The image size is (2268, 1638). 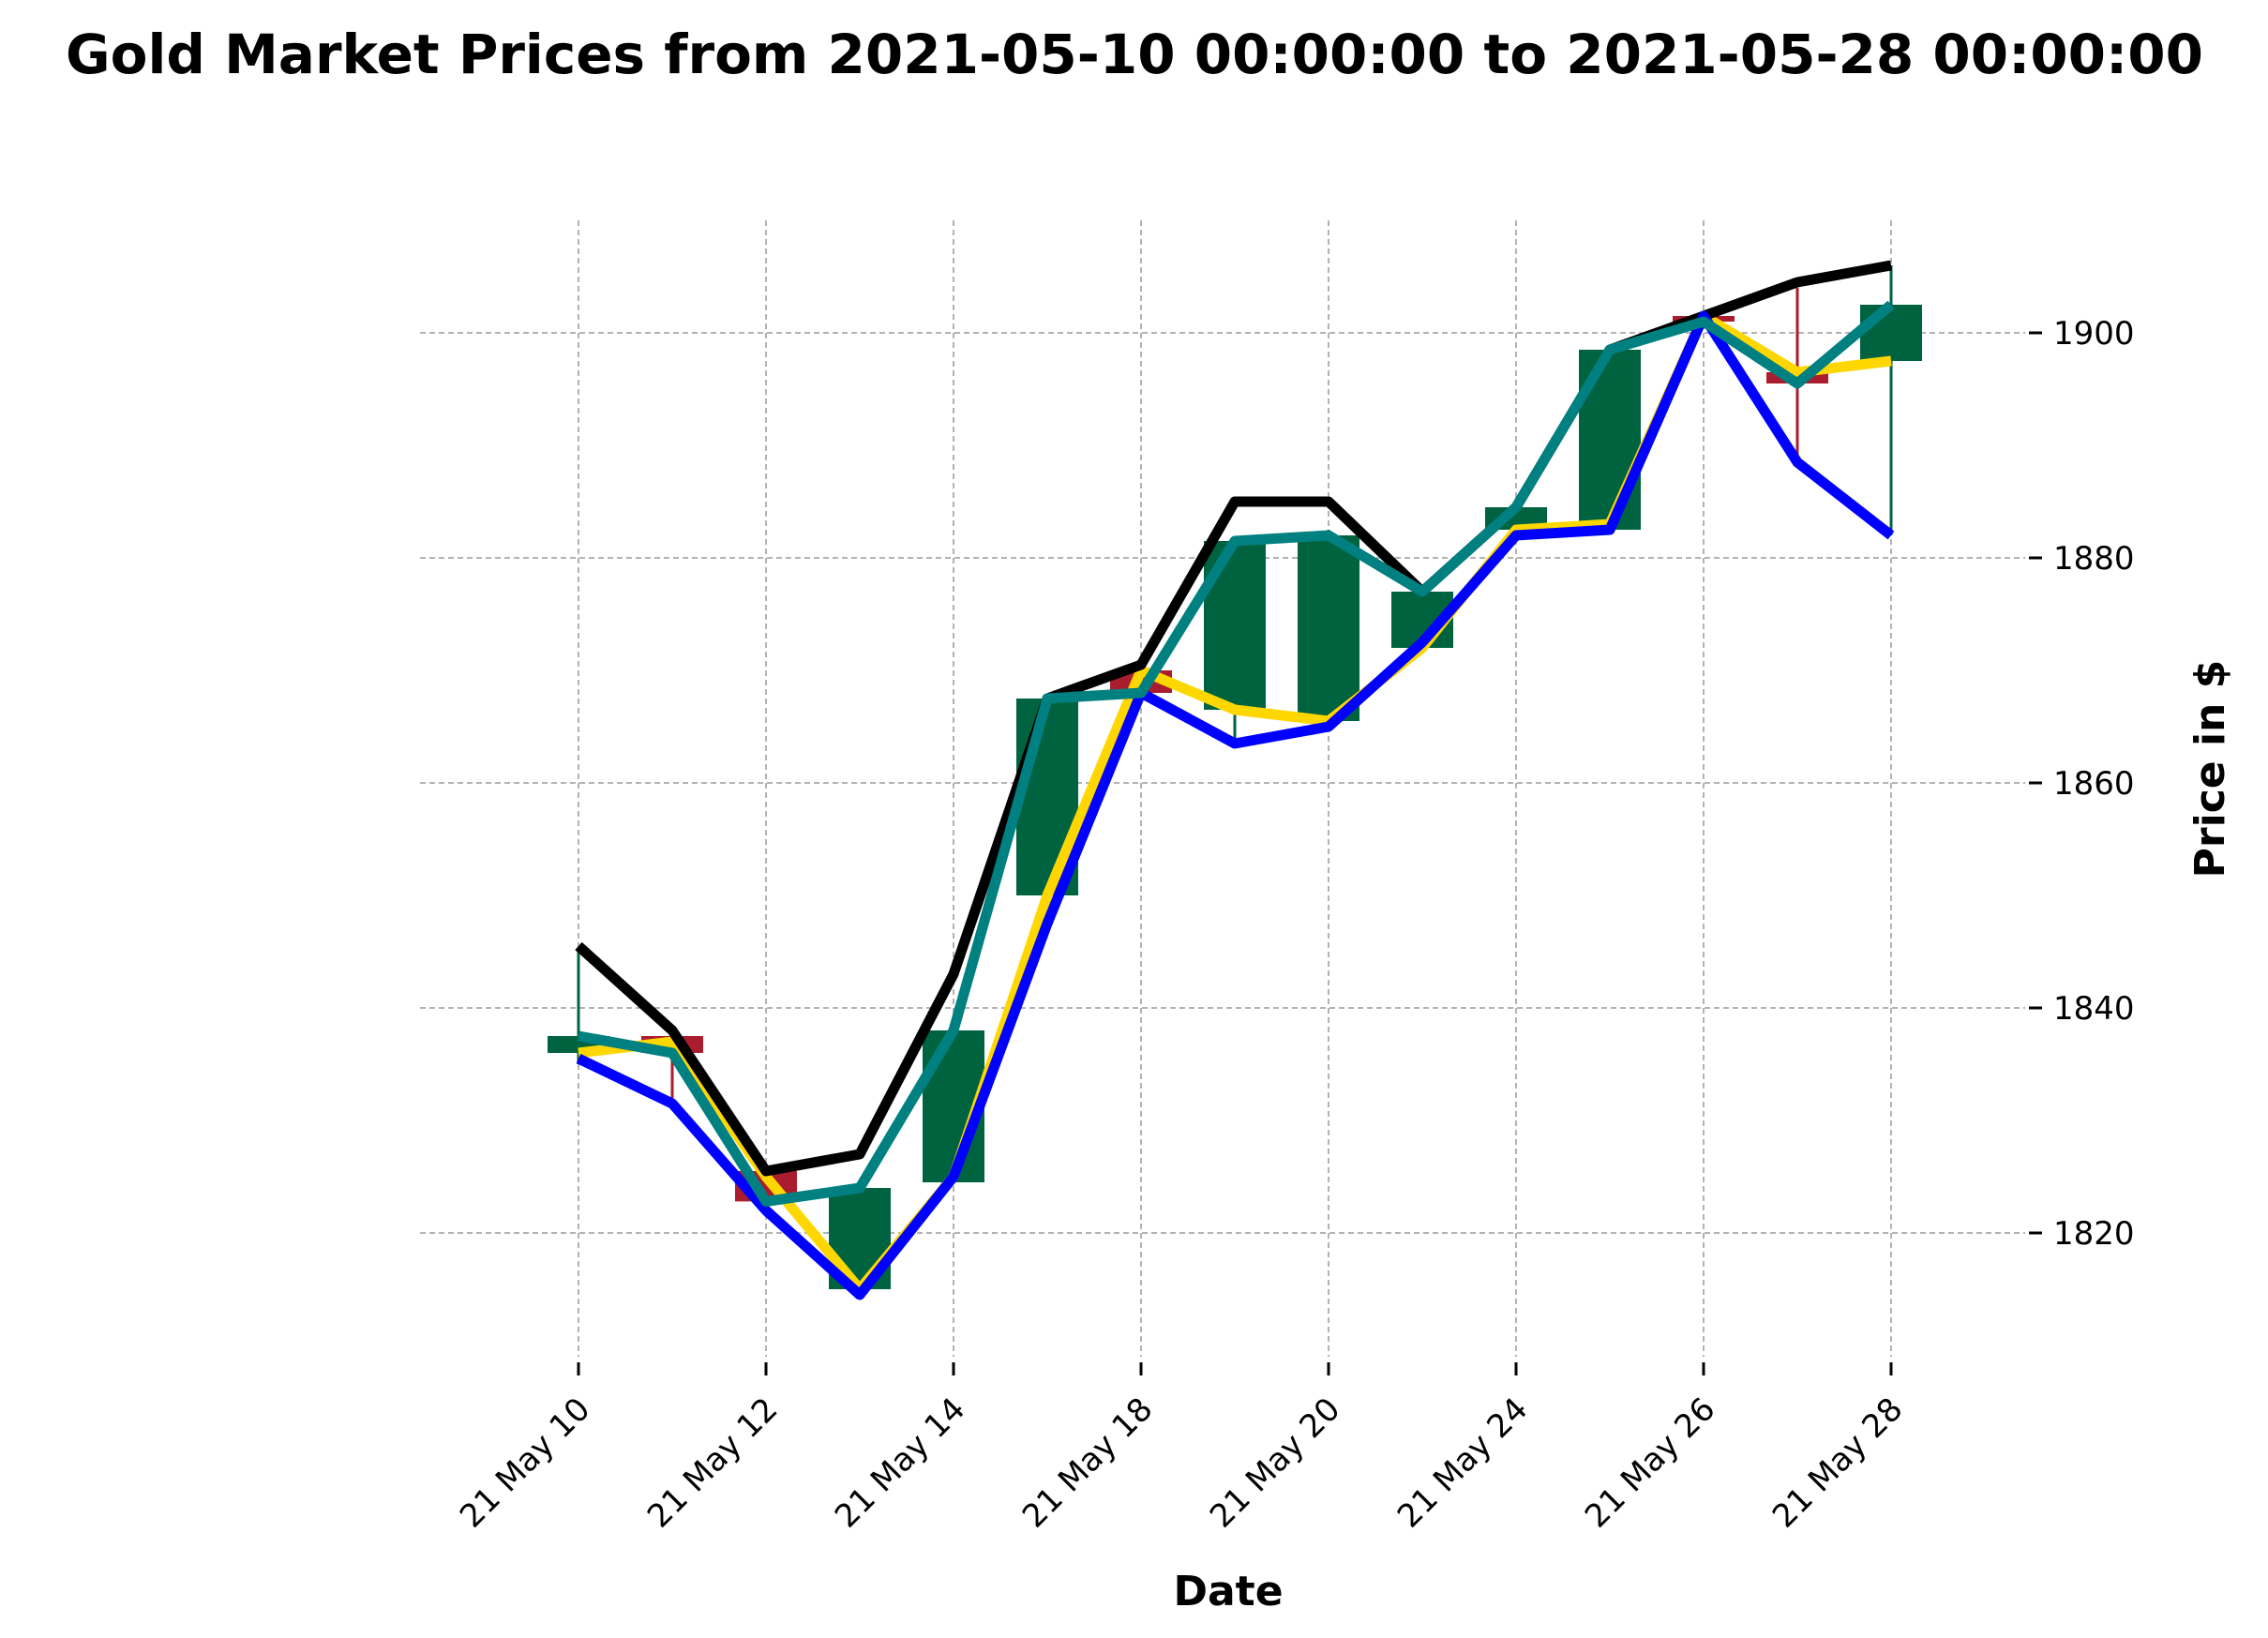 I want to click on x-tick-label: 21 May 10, so click(x=525, y=1462).